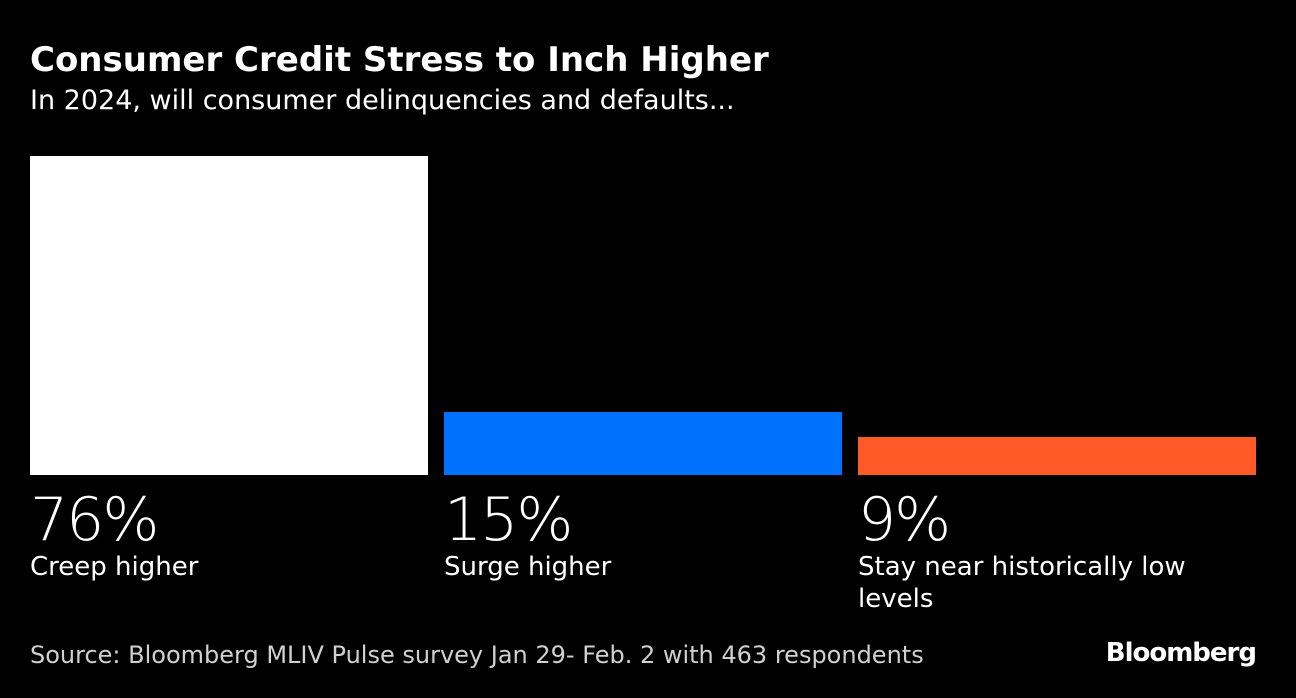 The image size is (1296, 698). Describe the element at coordinates (399, 60) in the screenshot. I see `chart-title: Consumer Credit Stress to Inch Higher` at that location.